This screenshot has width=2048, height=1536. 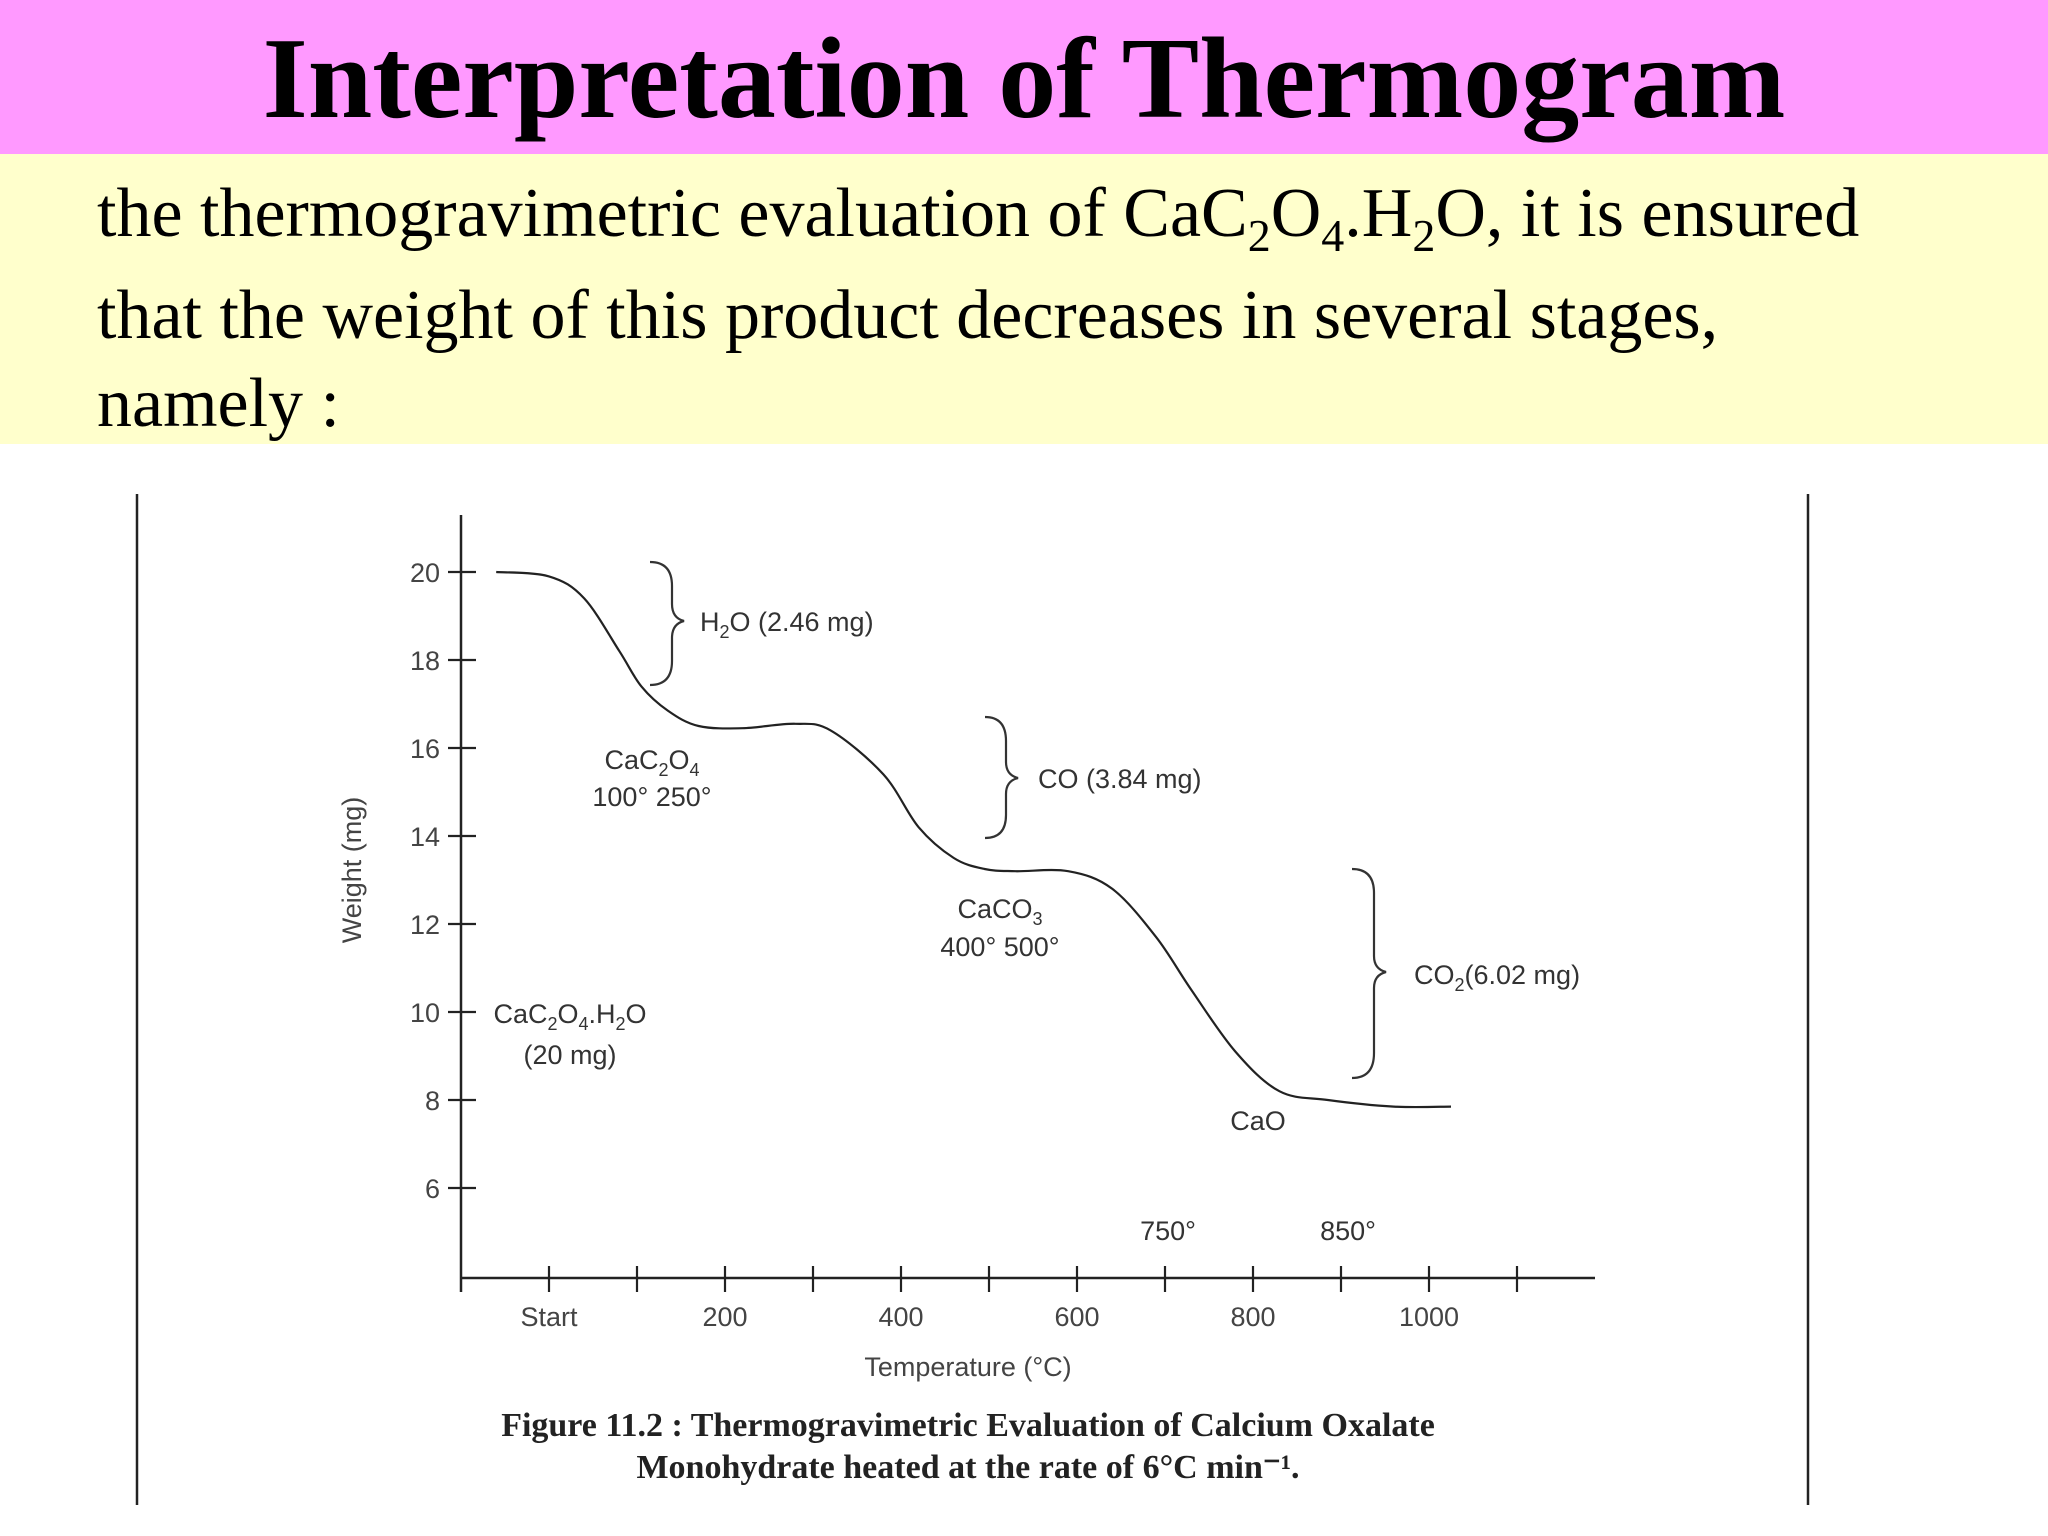 What do you see at coordinates (1120, 779) in the screenshot?
I see `co-loss-label: CO (3.84 mg)` at bounding box center [1120, 779].